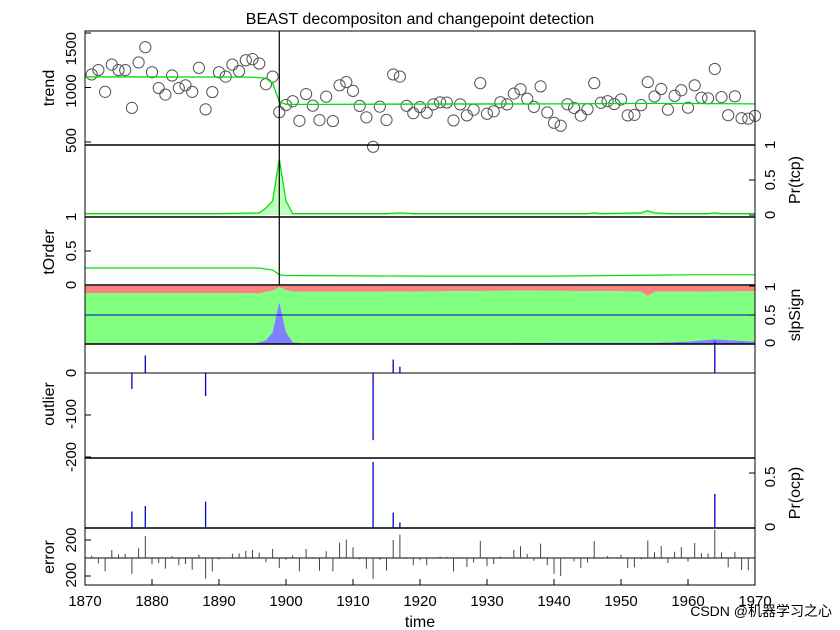 The image size is (840, 630). I want to click on x-tick-label: 1910, so click(352, 601).